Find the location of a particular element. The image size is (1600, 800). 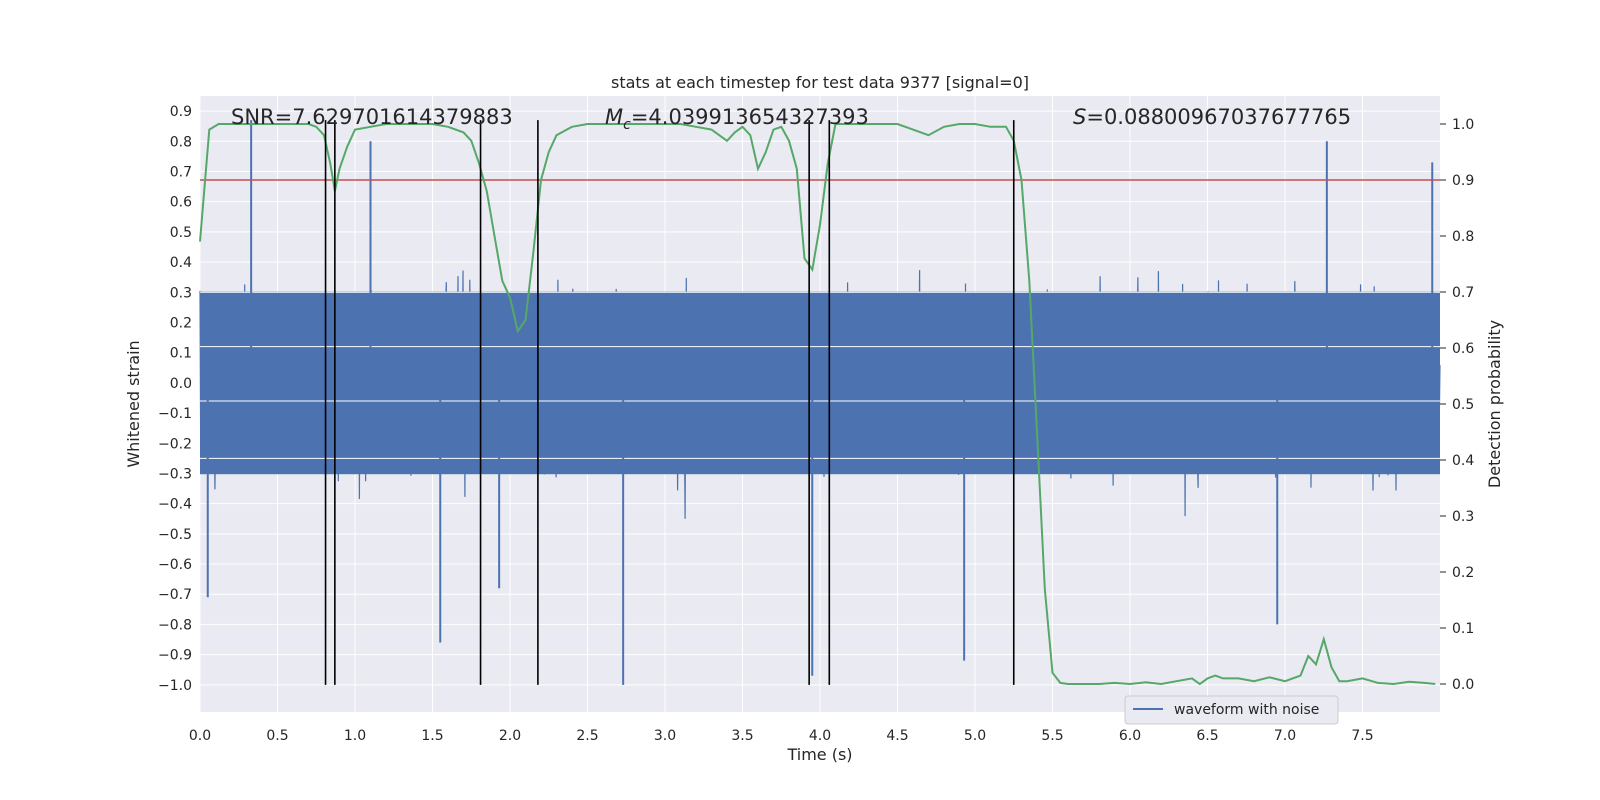

x-tick-label: 0.5 is located at coordinates (277, 736).